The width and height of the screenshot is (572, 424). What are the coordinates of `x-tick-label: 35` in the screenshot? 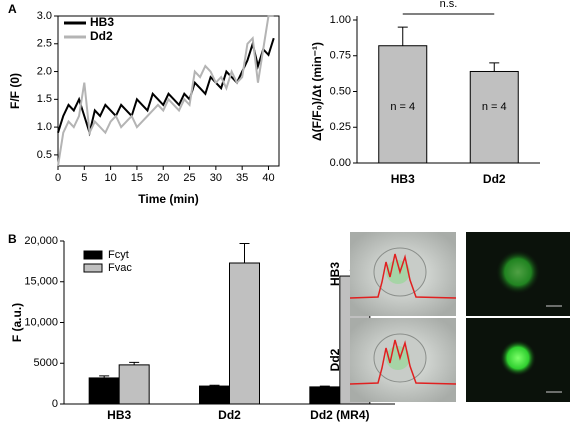 It's located at (242, 178).